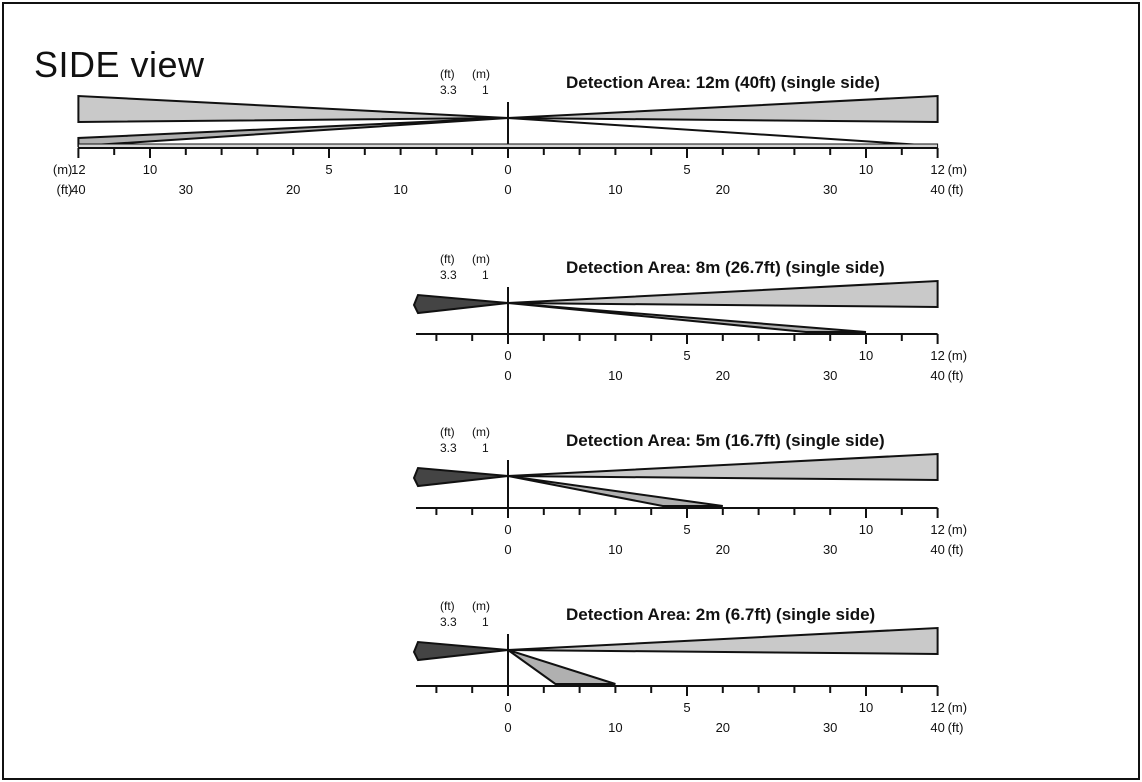 The image size is (1142, 782). Describe the element at coordinates (723, 82) in the screenshot. I see `detection-area-caption: Detection Area: 12m (40ft) (single side)` at that location.